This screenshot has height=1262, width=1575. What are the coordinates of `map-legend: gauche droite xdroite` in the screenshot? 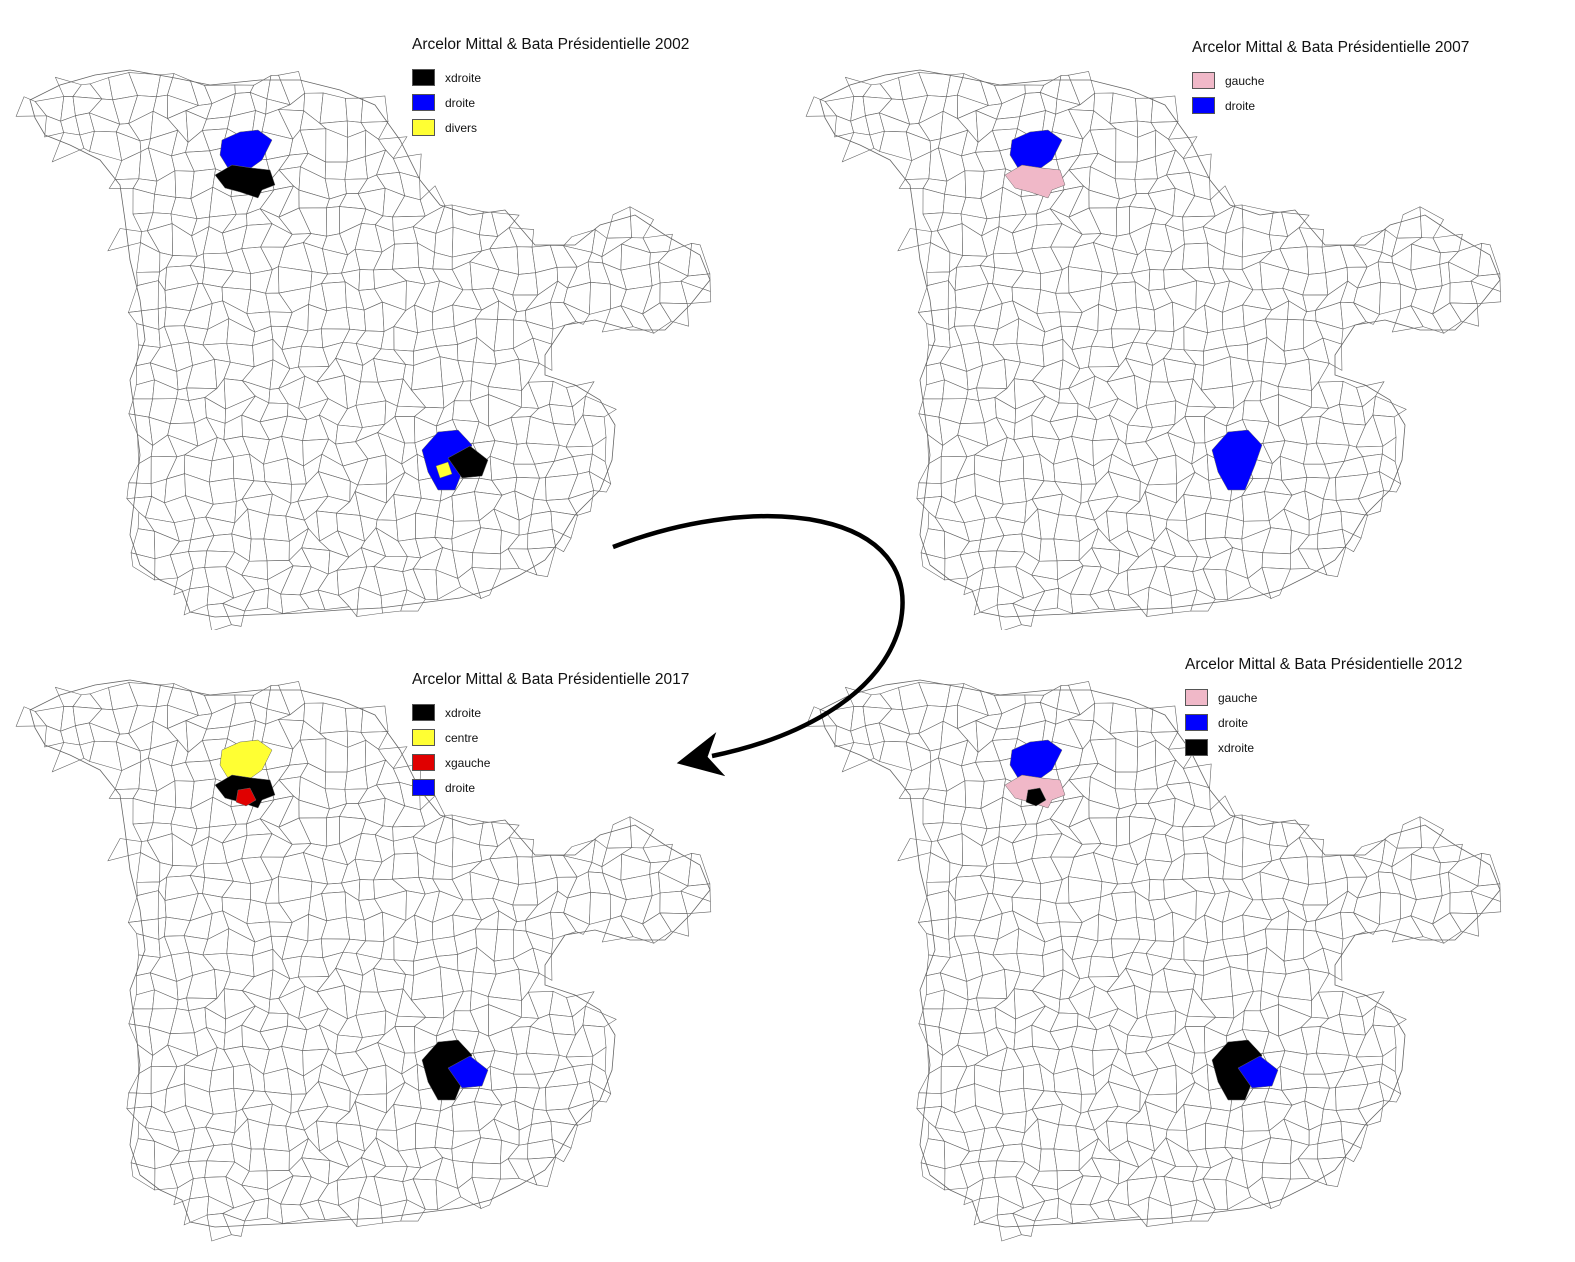 It's located at (1221, 722).